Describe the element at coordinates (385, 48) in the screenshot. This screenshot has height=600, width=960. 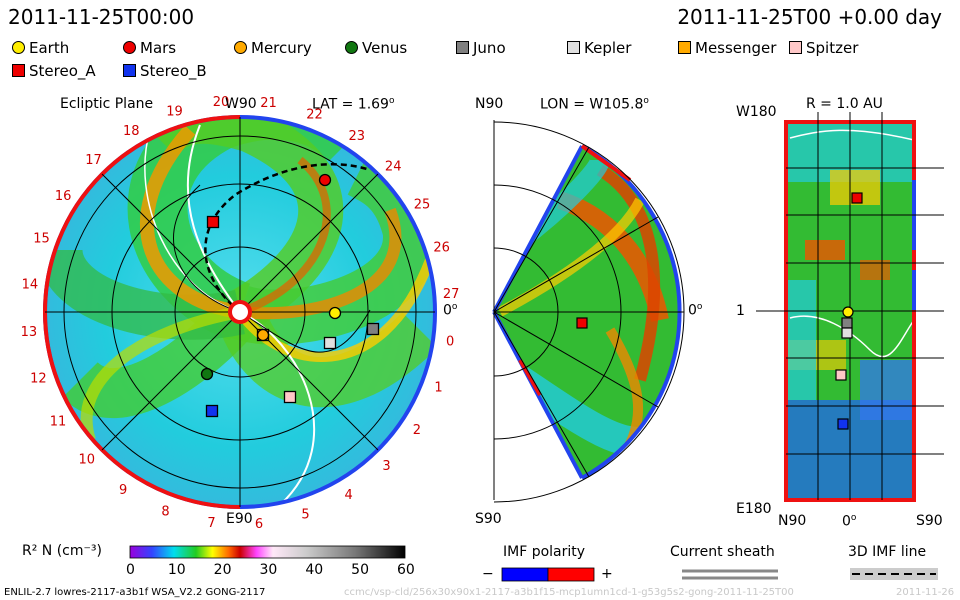
I see `legend-label: Venus` at that location.